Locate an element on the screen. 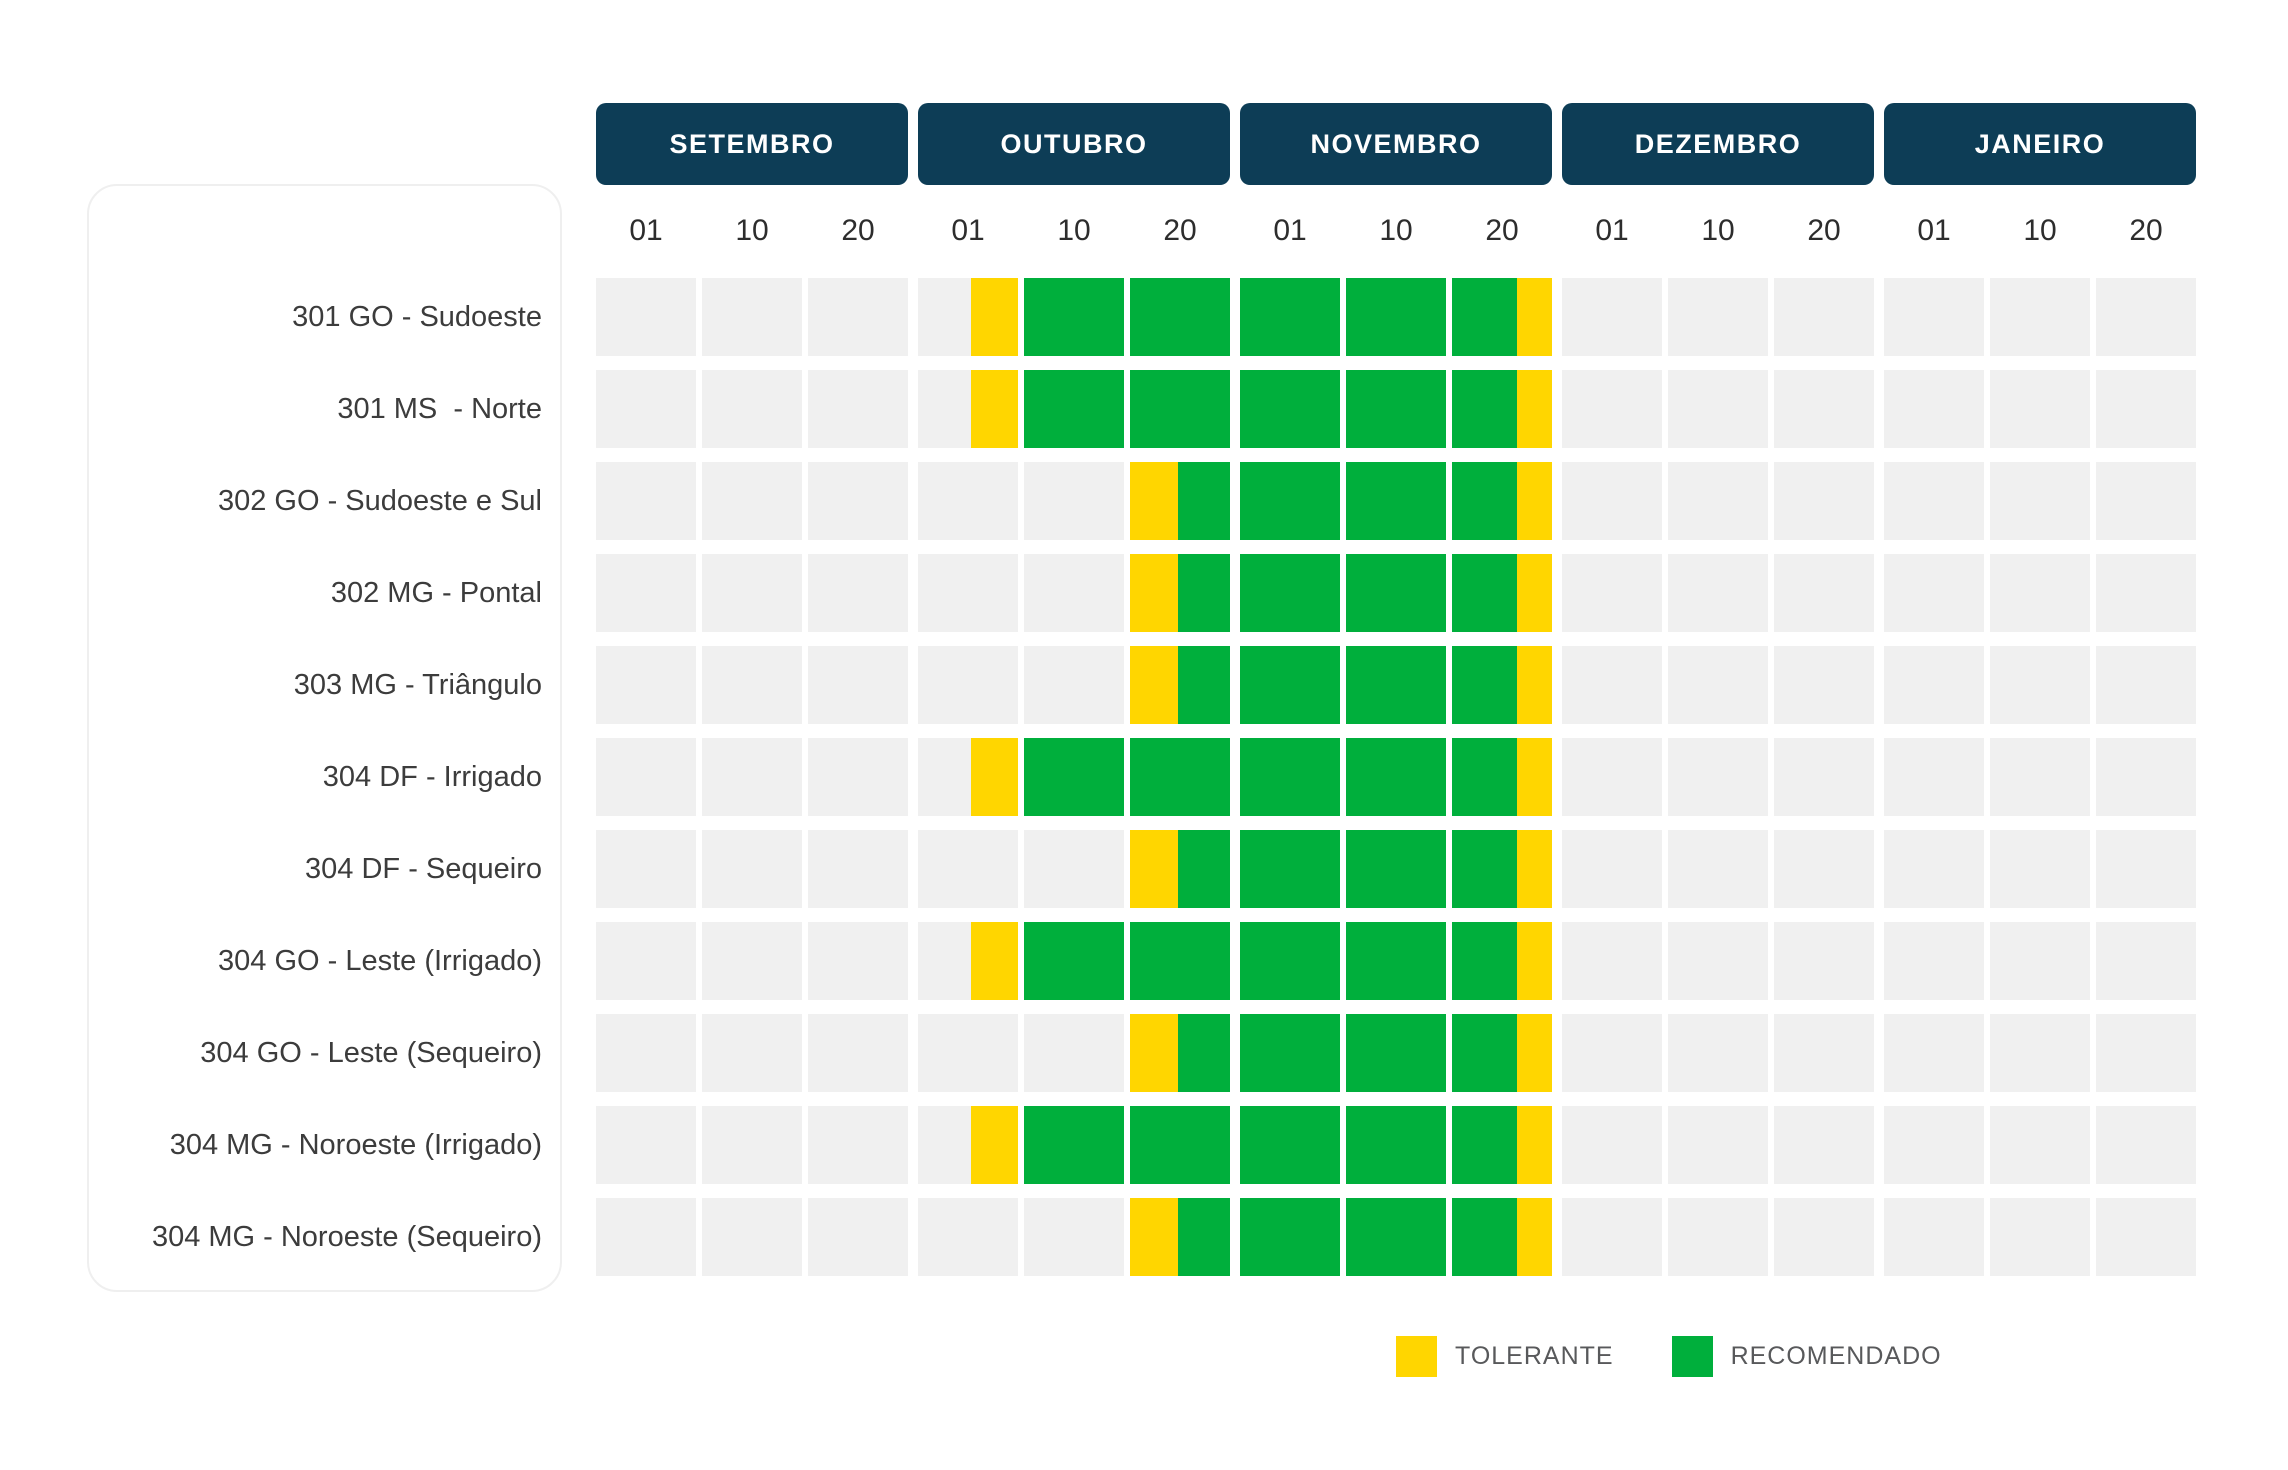  month-column-dezembro: DEZEMBRO 01 10 20 is located at coordinates (1718, 190).